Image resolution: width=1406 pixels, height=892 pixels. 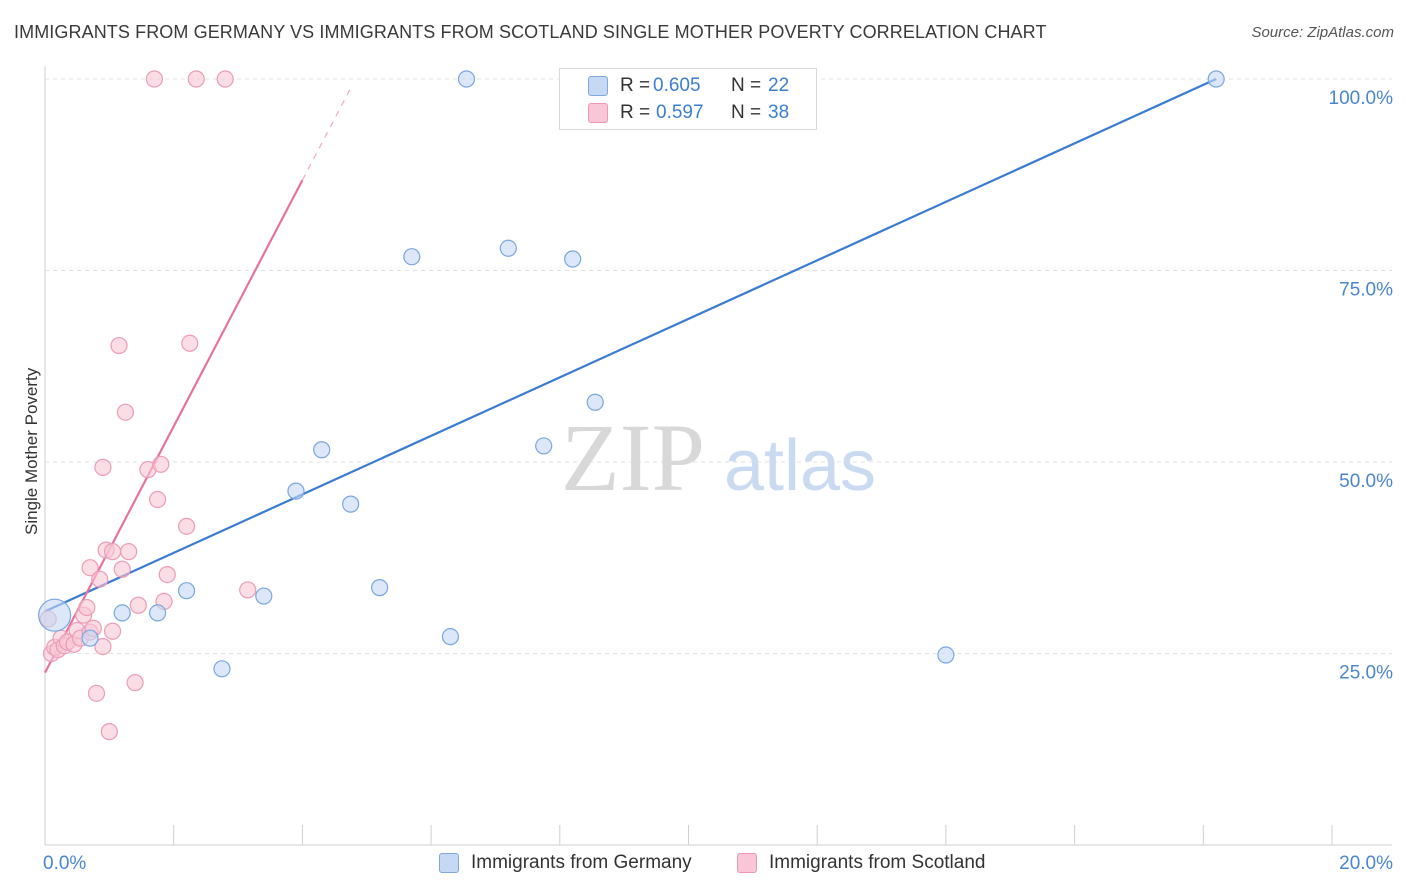 I want to click on scotland-r-label: R =, so click(x=635, y=112).